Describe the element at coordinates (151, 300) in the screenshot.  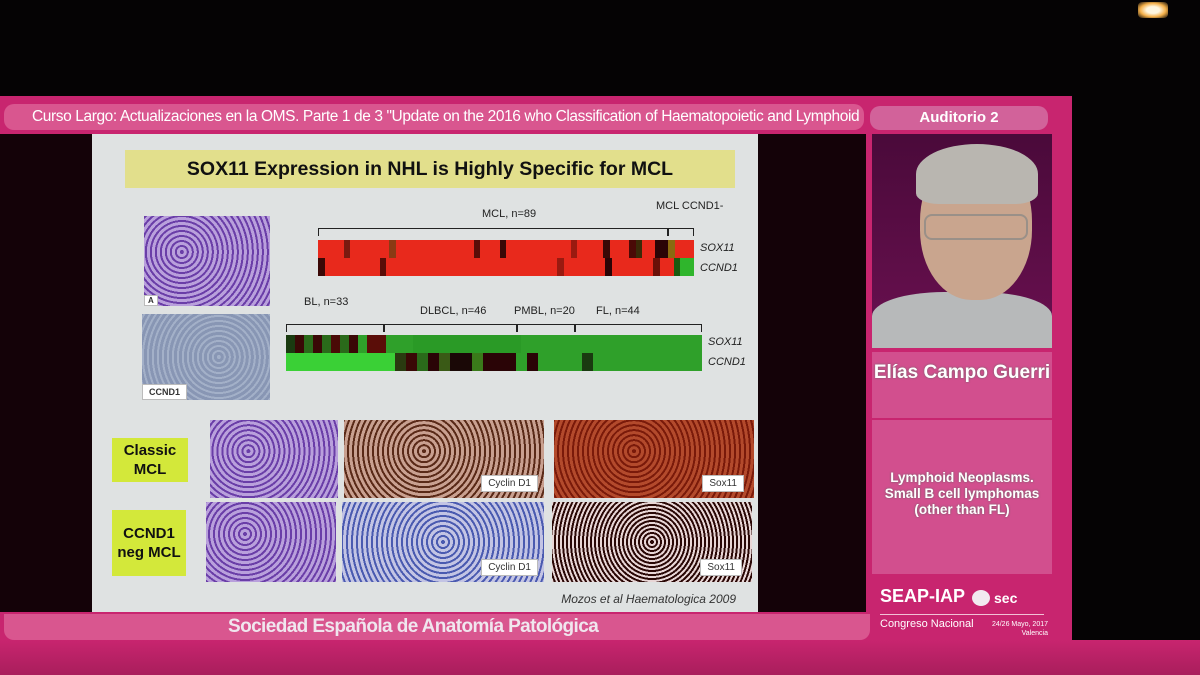
I see `micrograph-label: A` at that location.